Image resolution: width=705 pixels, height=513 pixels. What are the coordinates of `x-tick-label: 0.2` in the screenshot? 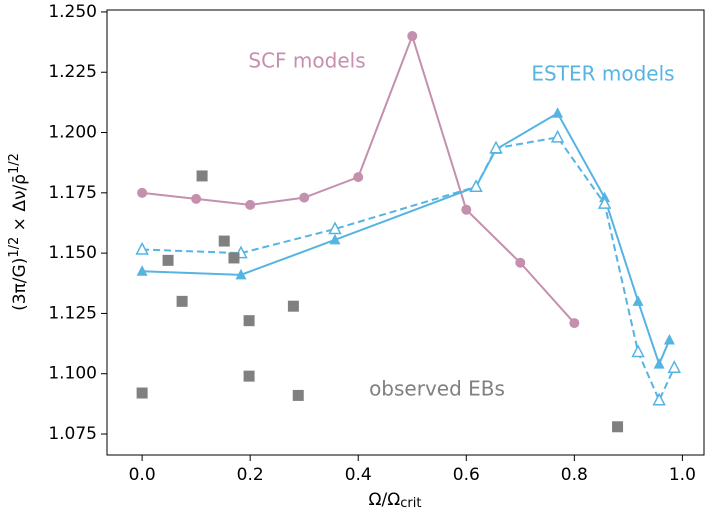 It's located at (250, 475).